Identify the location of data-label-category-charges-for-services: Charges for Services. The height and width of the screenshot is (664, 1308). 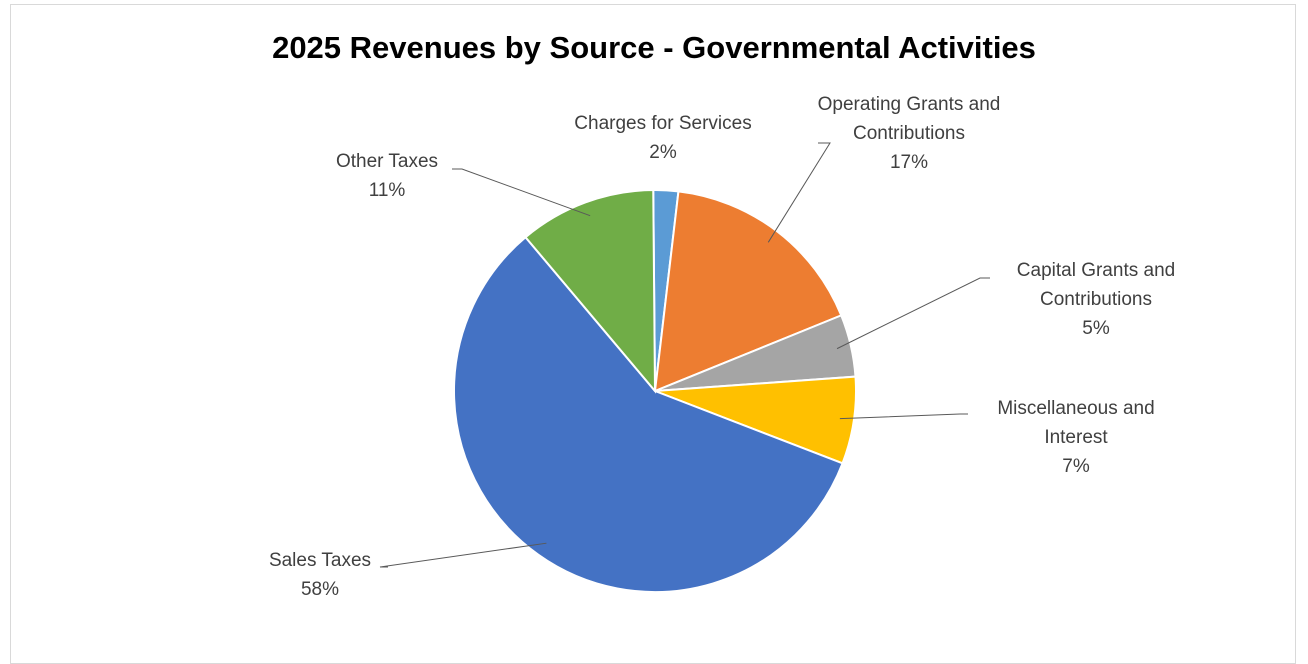
(662, 123).